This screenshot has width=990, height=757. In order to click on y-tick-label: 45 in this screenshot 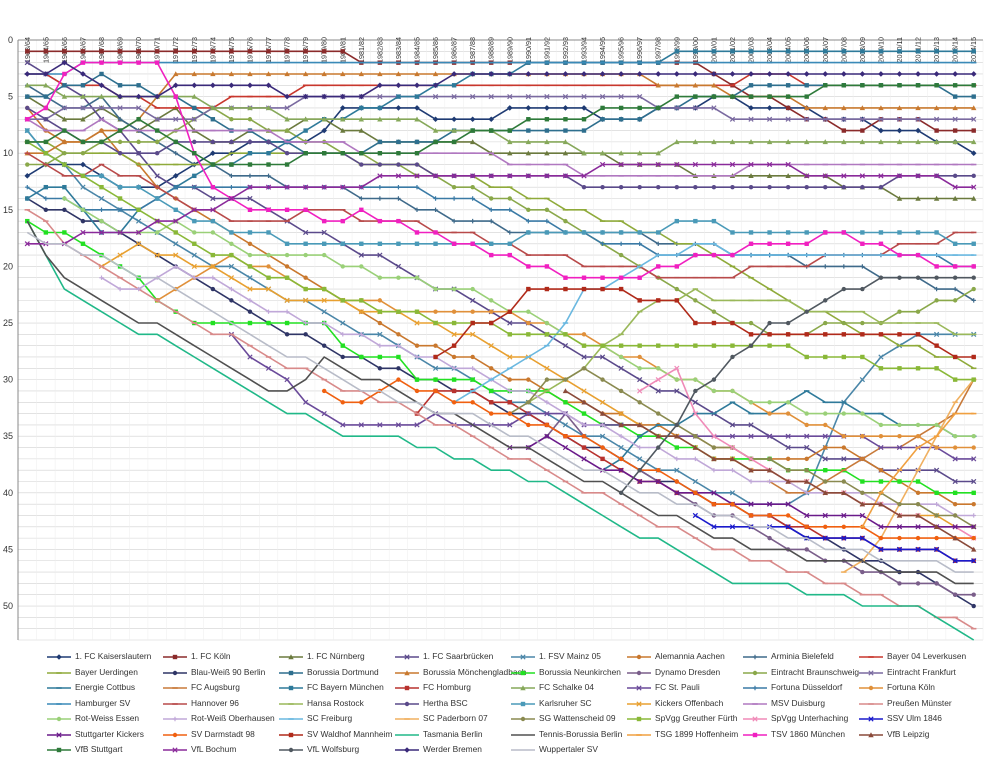, I will do `click(8, 549)`.